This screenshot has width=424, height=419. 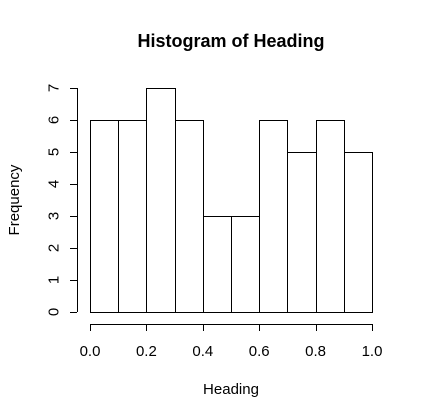 I want to click on x-tick-label: 0.8, so click(x=315, y=351).